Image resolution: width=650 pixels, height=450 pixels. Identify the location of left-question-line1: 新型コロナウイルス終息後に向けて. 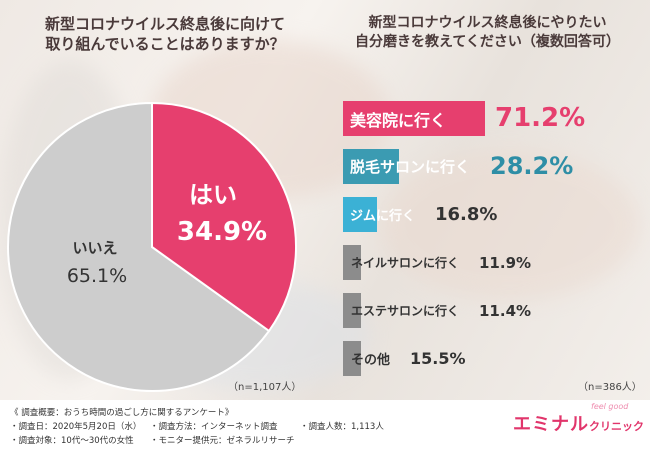
(164, 24).